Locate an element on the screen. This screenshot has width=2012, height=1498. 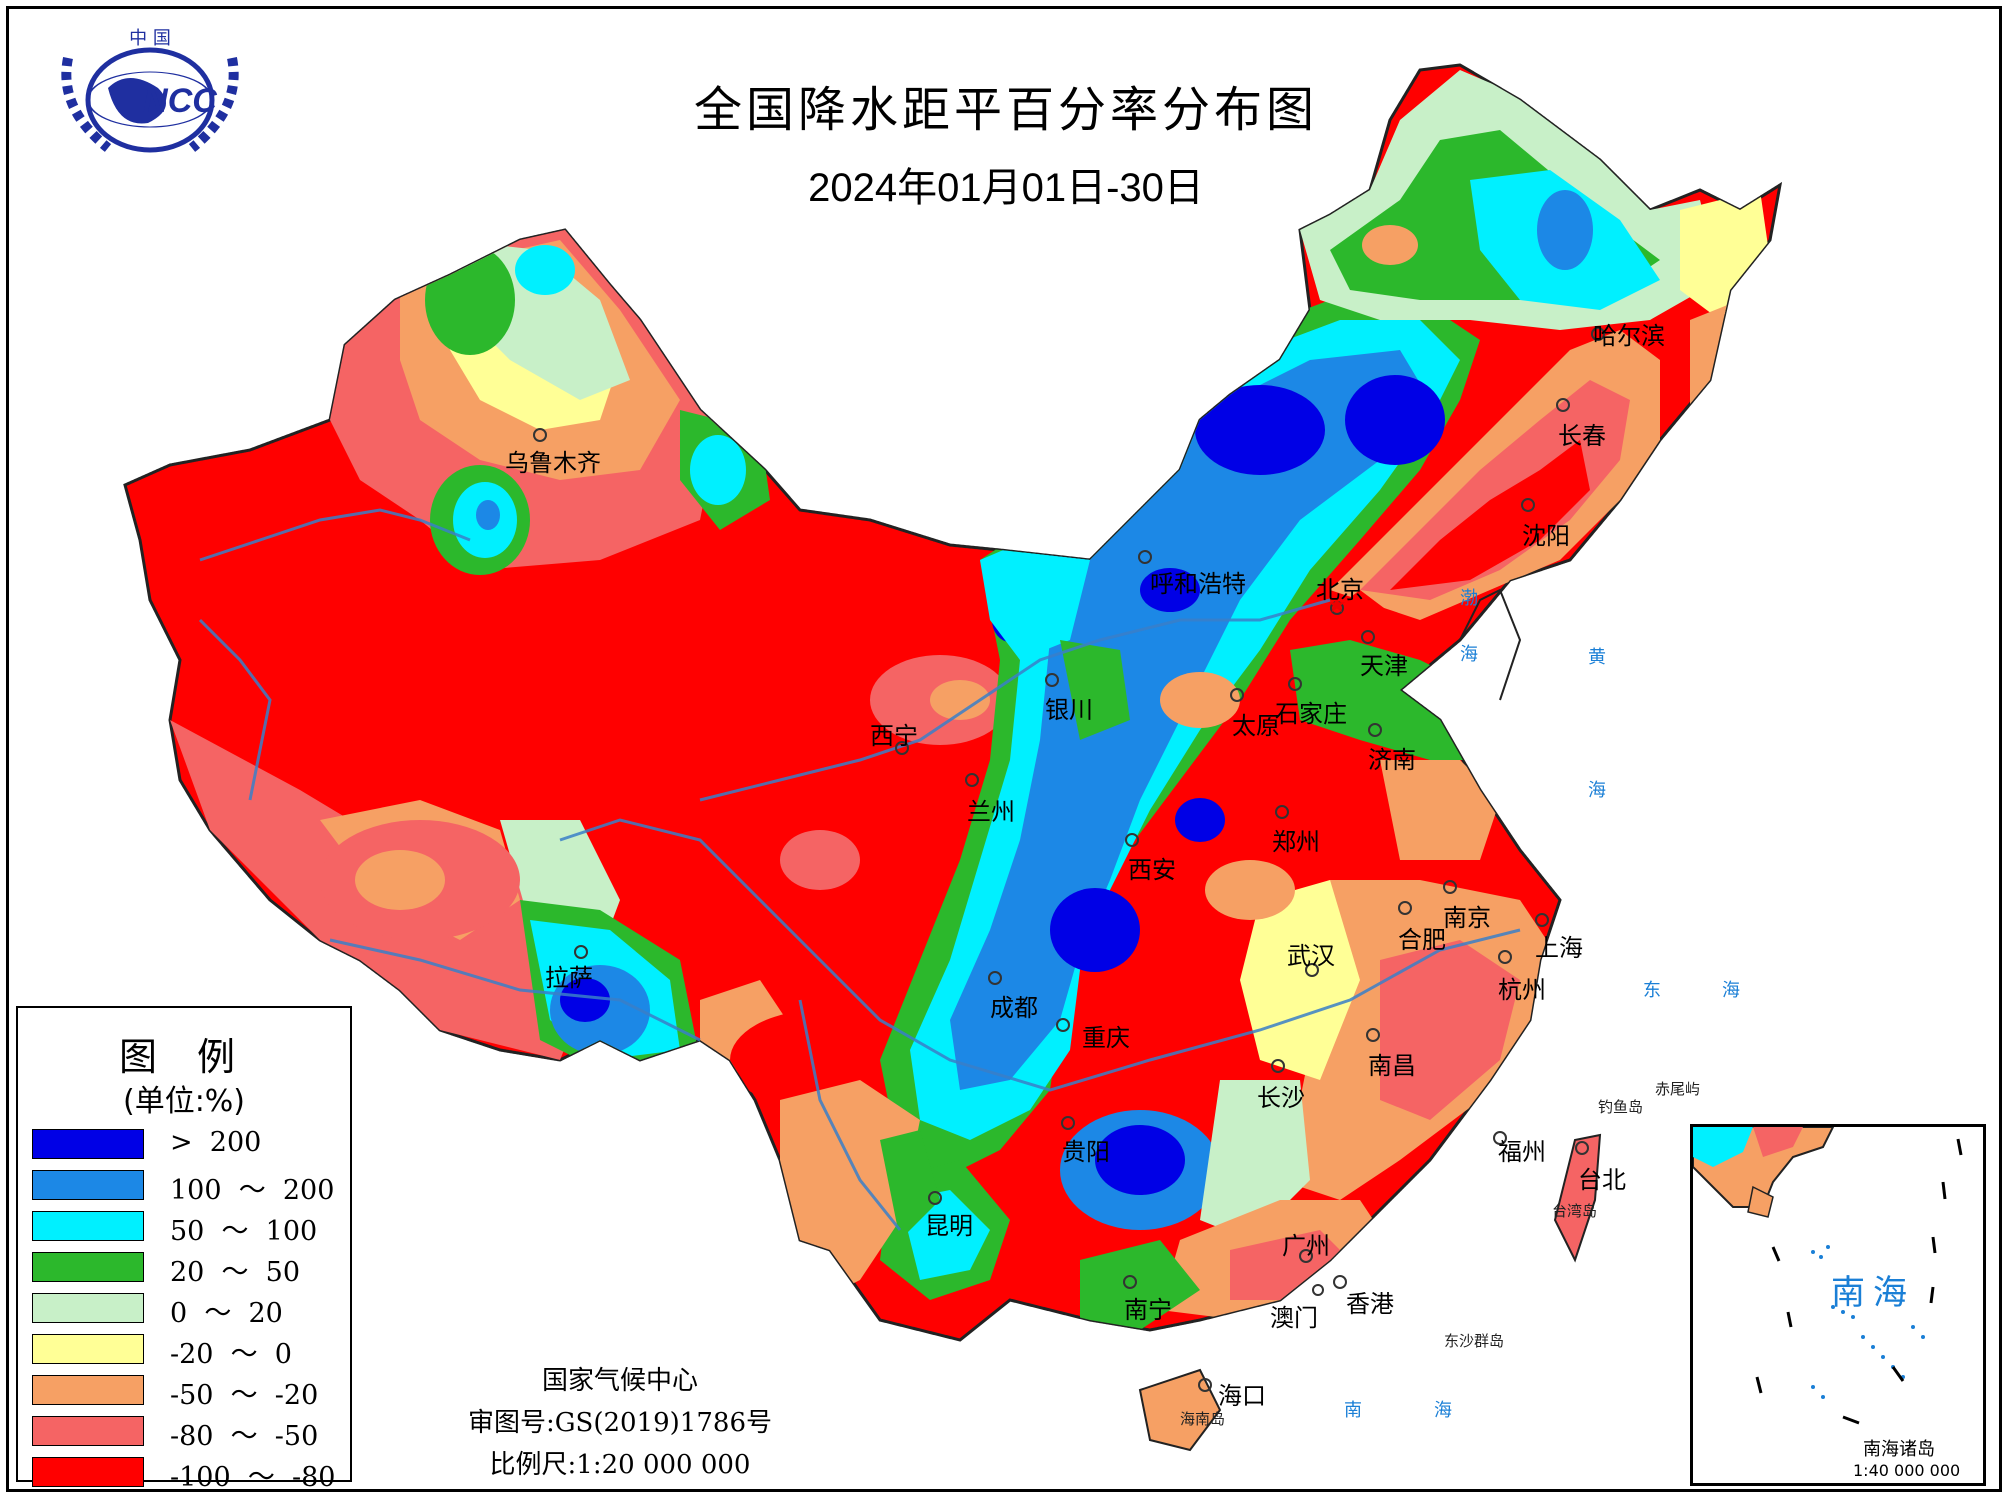
city-label-zhengzhou: 郑州 is located at coordinates (1296, 842).